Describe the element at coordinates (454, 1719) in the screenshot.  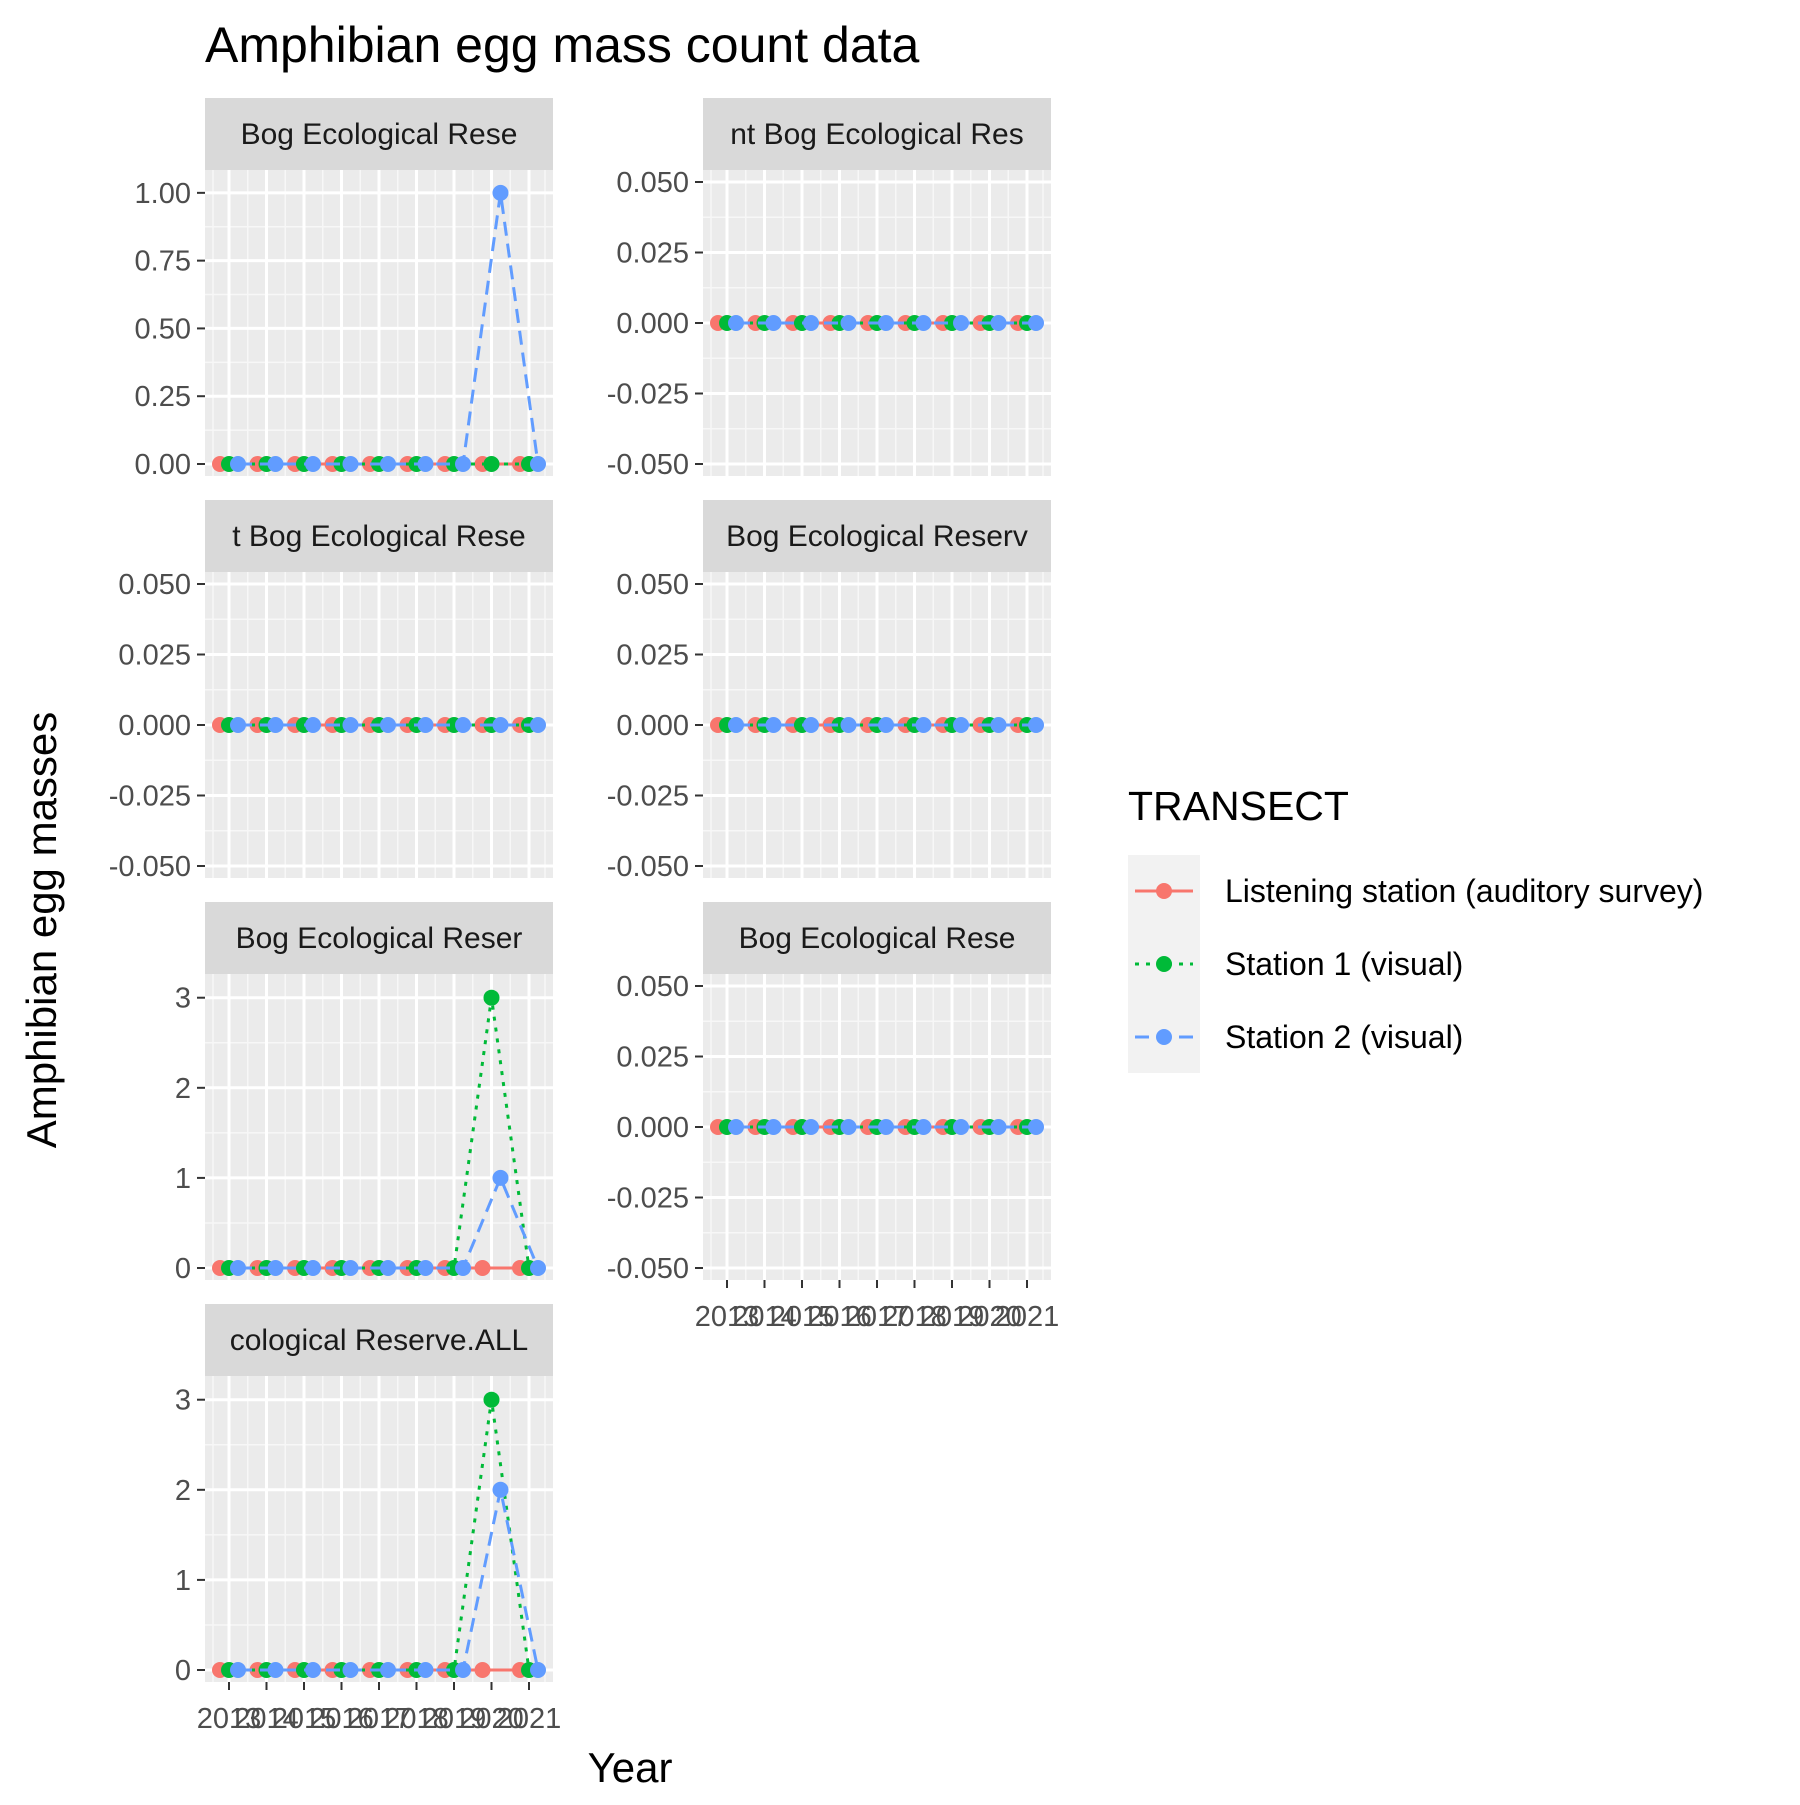
I see `x-tick-label: 2019` at that location.